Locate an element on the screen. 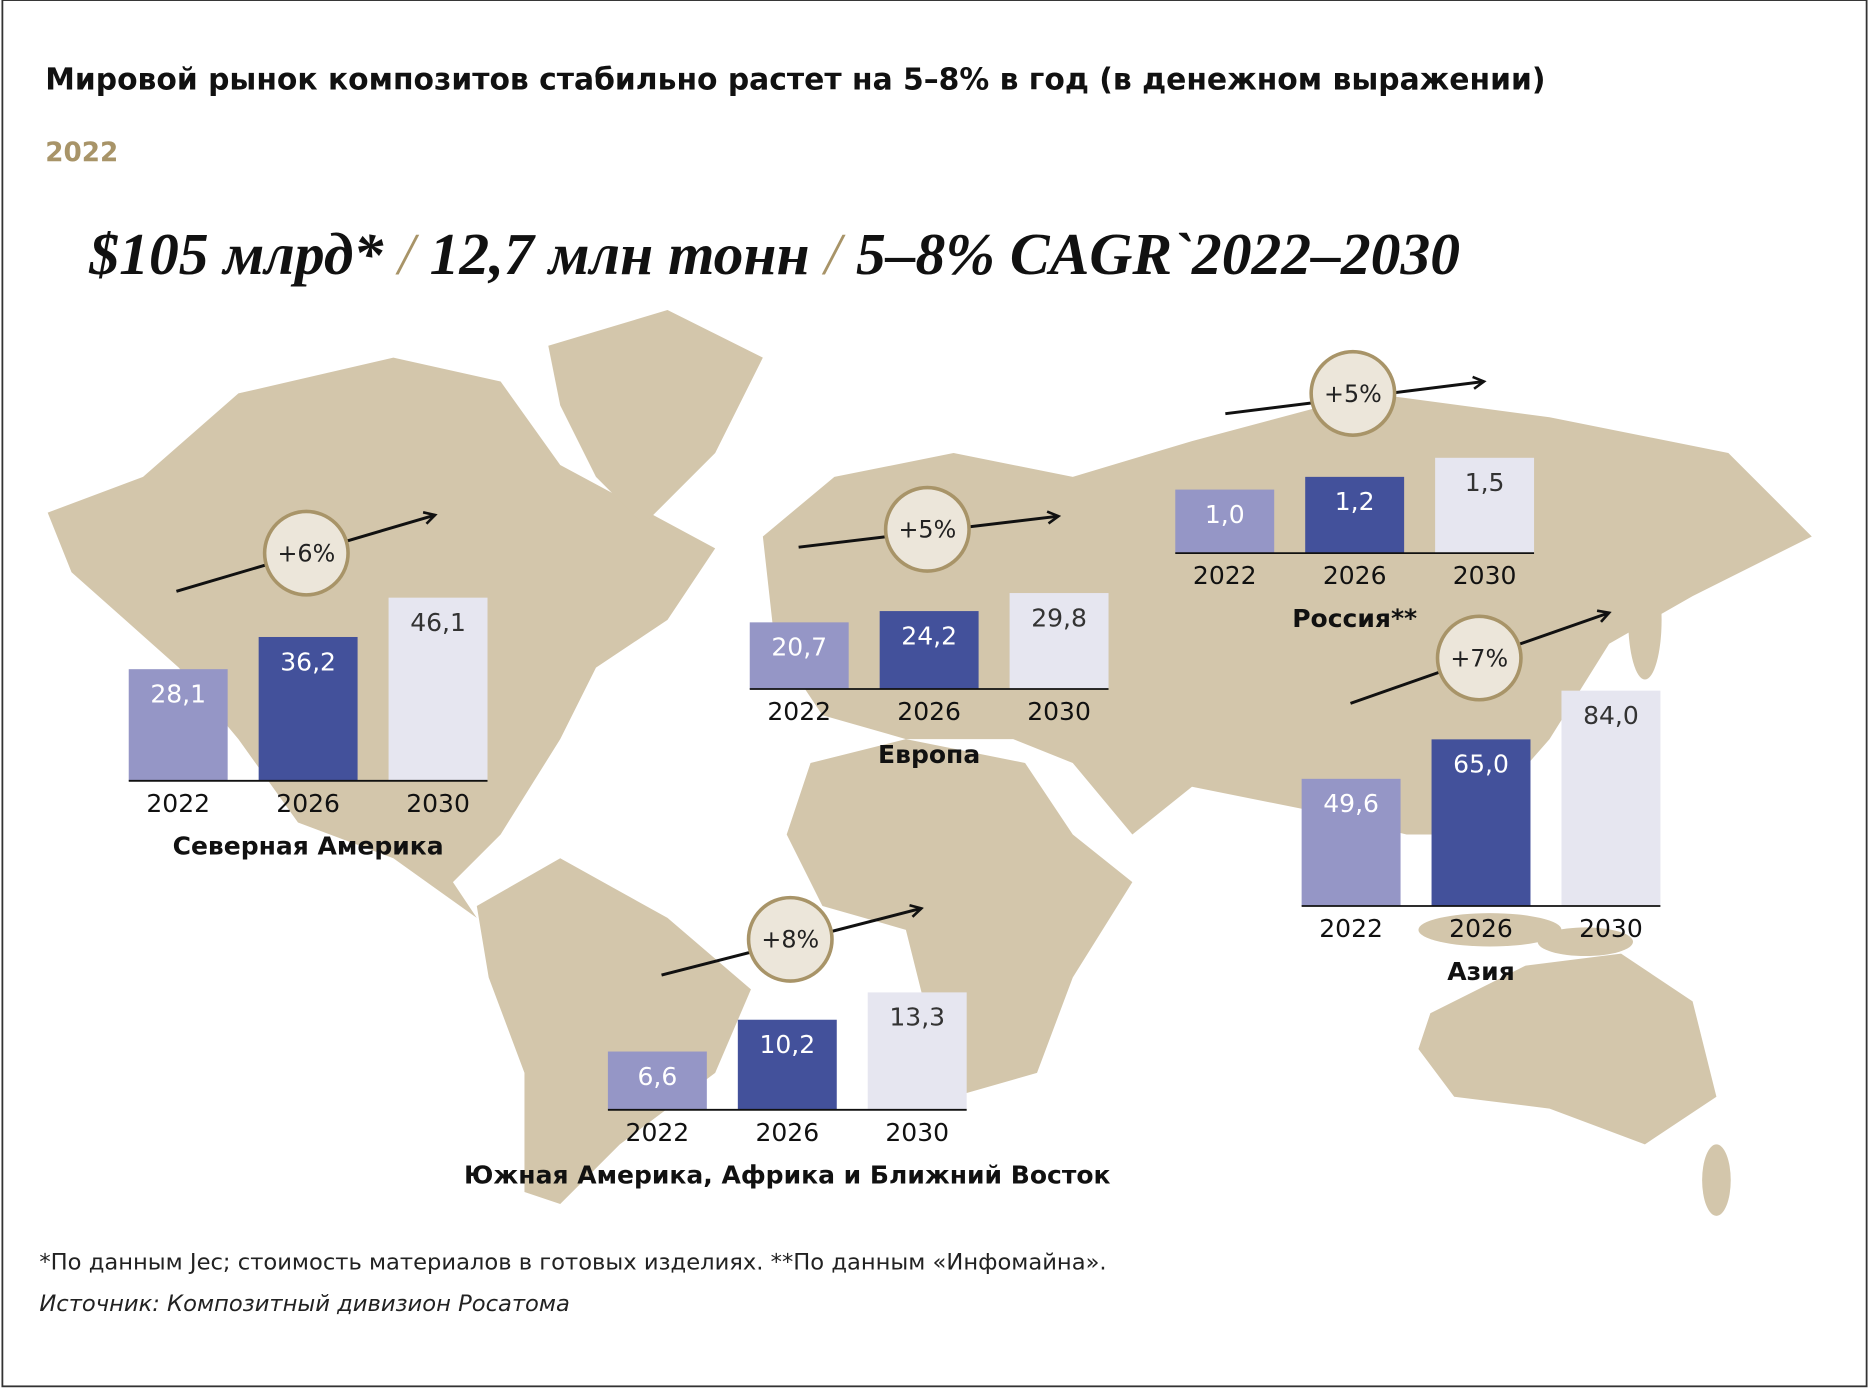  headline-item: 12,7 млн тонн is located at coordinates (620, 254).